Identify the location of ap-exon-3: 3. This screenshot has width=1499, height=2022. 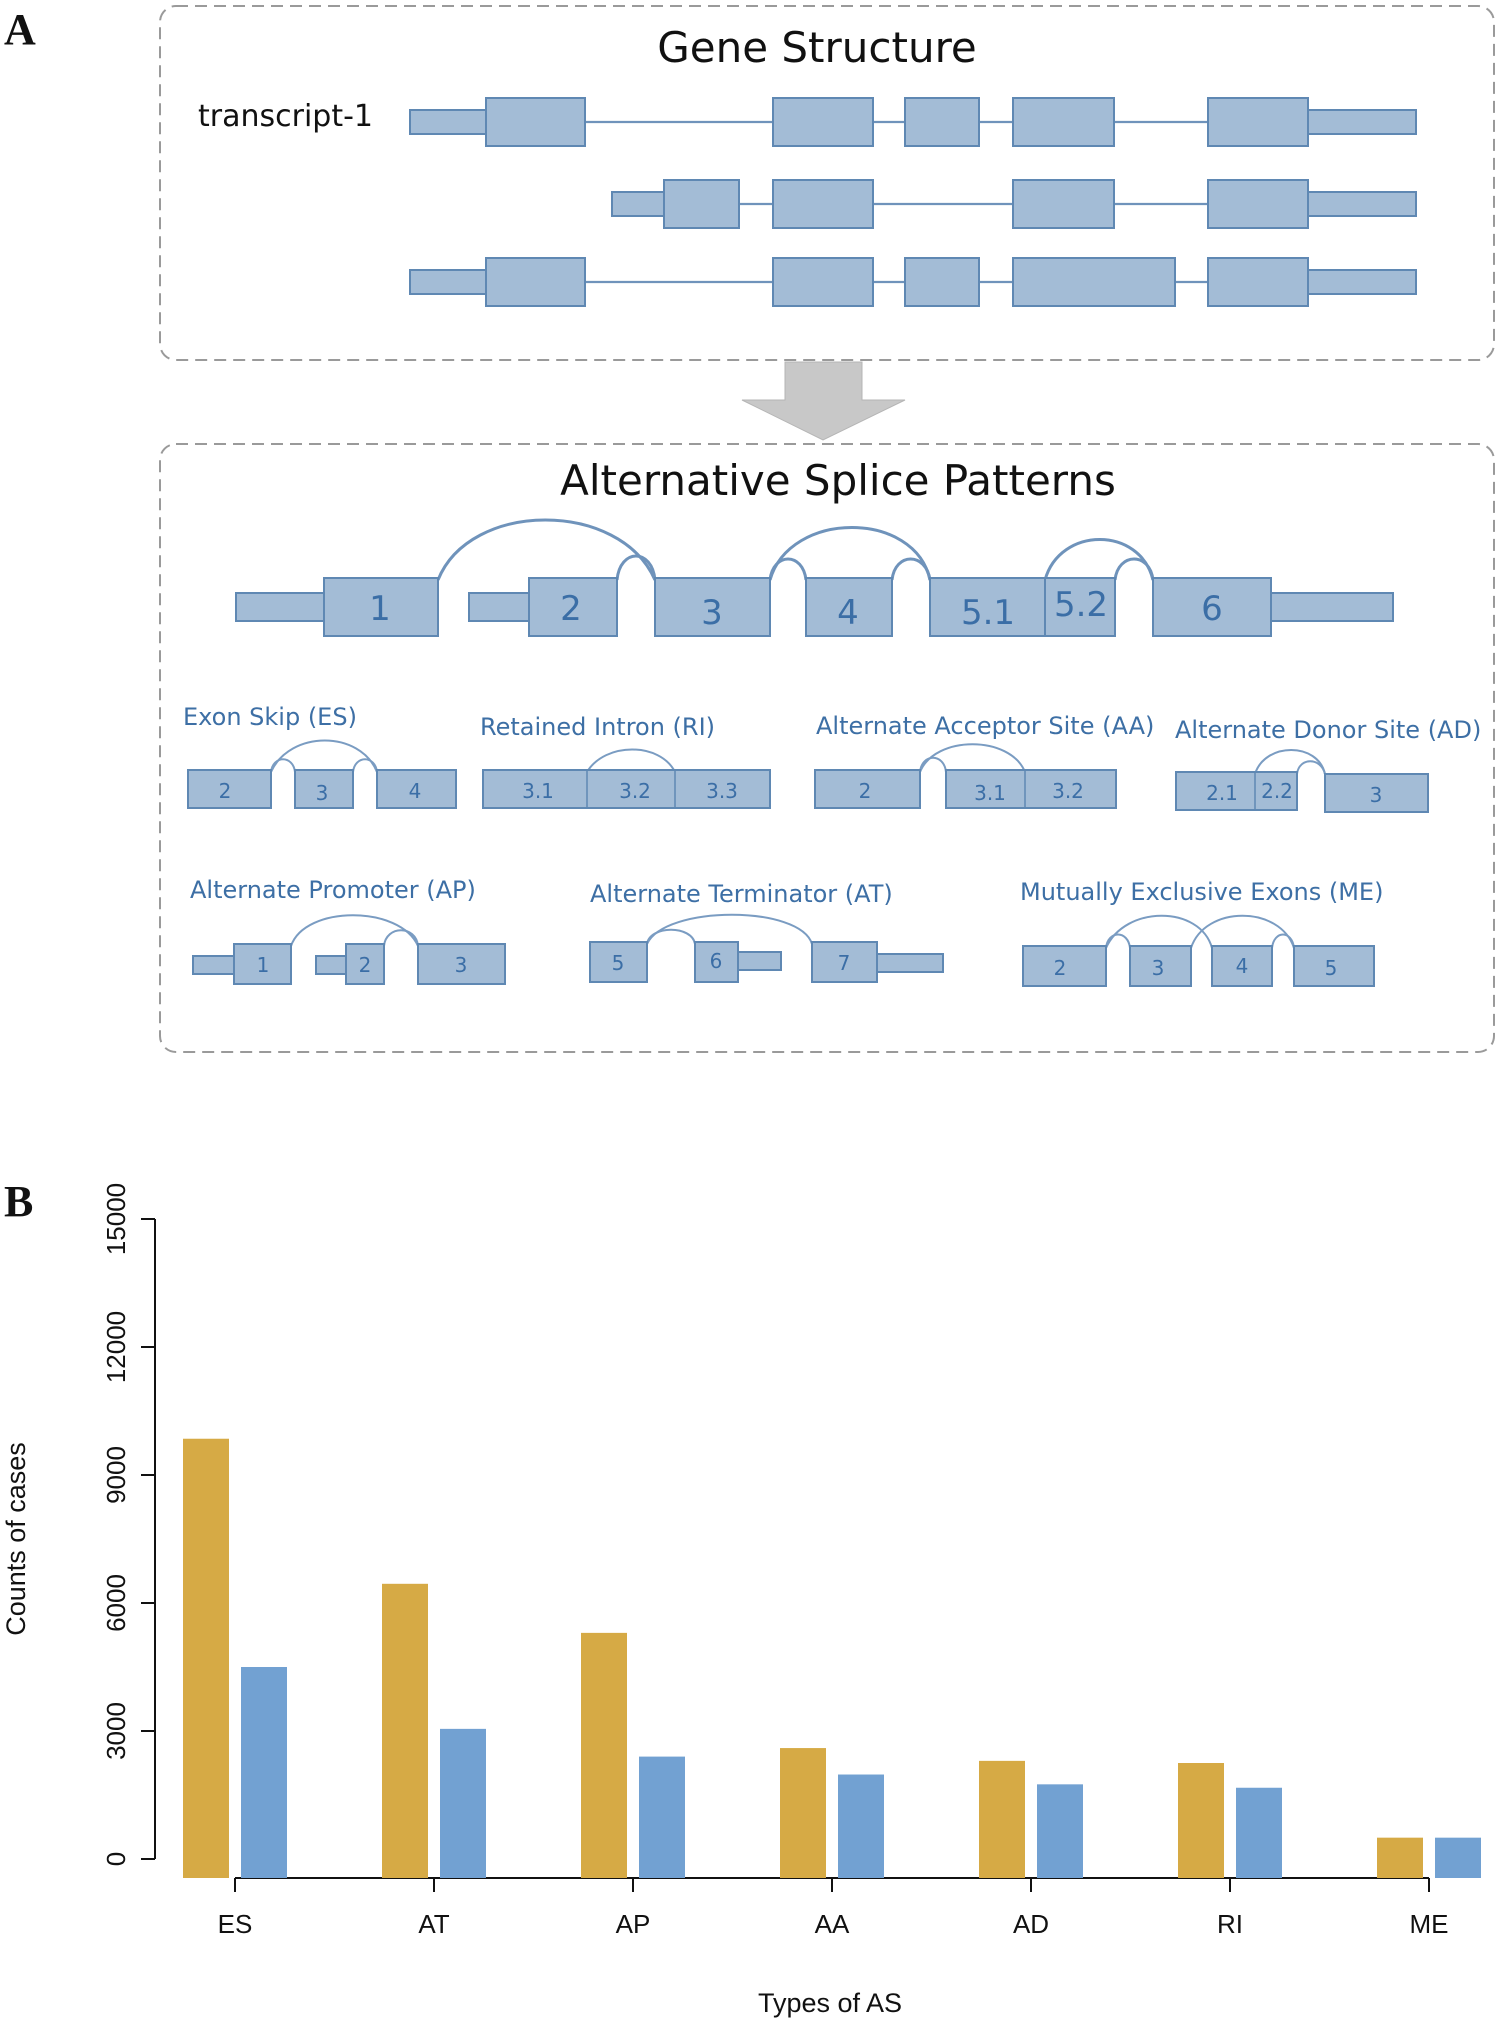
(461, 965).